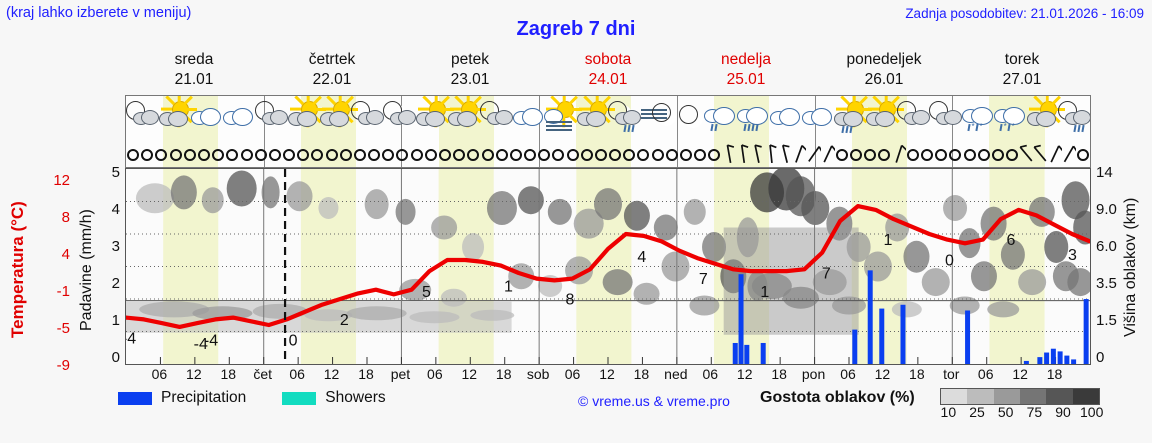 Image resolution: width=1152 pixels, height=443 pixels. What do you see at coordinates (355, 397) in the screenshot?
I see `showers-legend-label: Showers` at bounding box center [355, 397].